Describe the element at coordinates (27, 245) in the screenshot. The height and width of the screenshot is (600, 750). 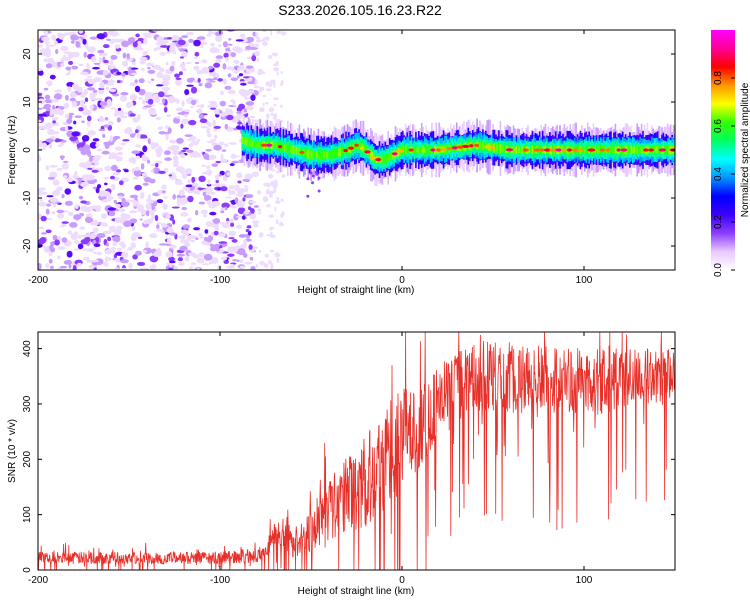
I see `y-tick-label: -20` at that location.